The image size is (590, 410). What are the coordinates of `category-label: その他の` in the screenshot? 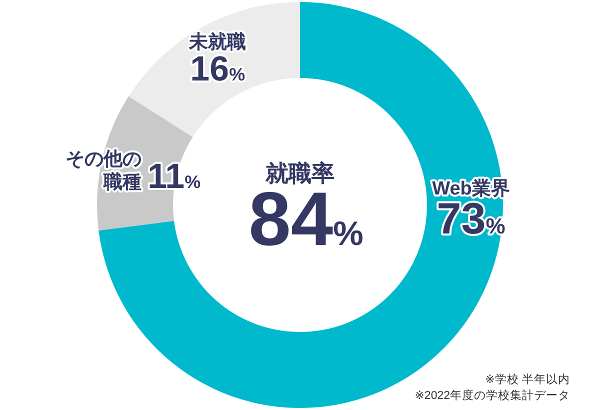 It's located at (104, 159).